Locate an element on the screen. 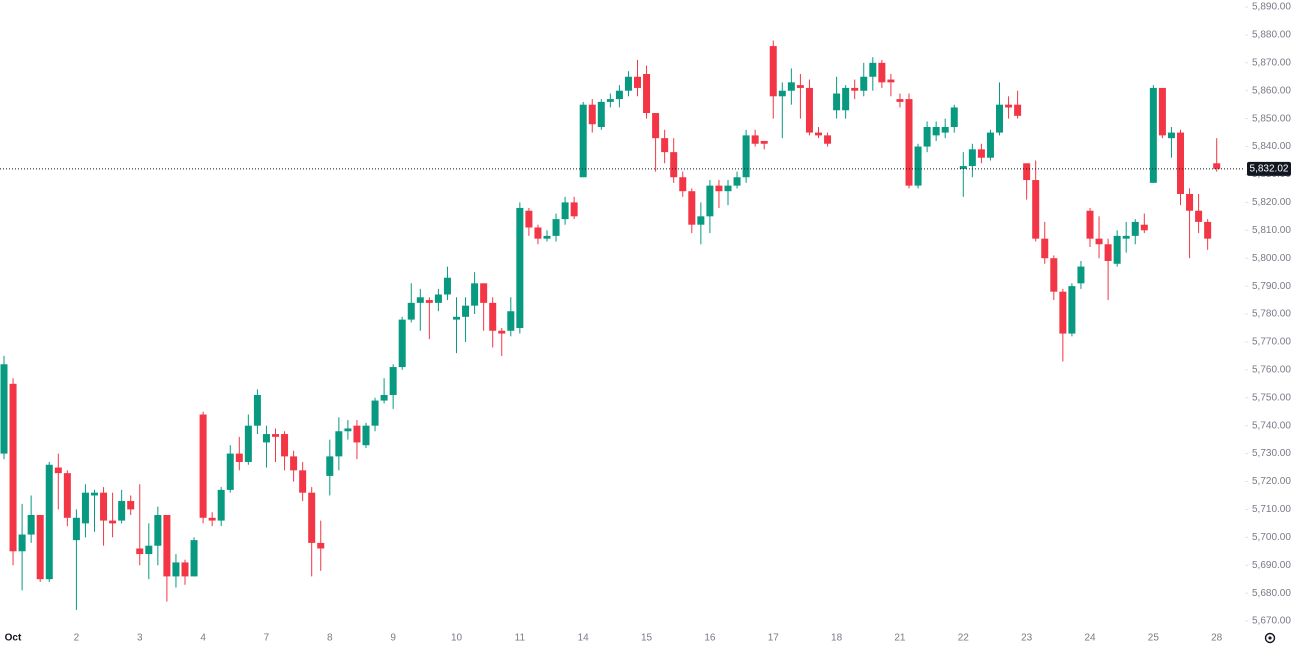 The width and height of the screenshot is (1292, 647). x-tick-label: 10 is located at coordinates (457, 638).